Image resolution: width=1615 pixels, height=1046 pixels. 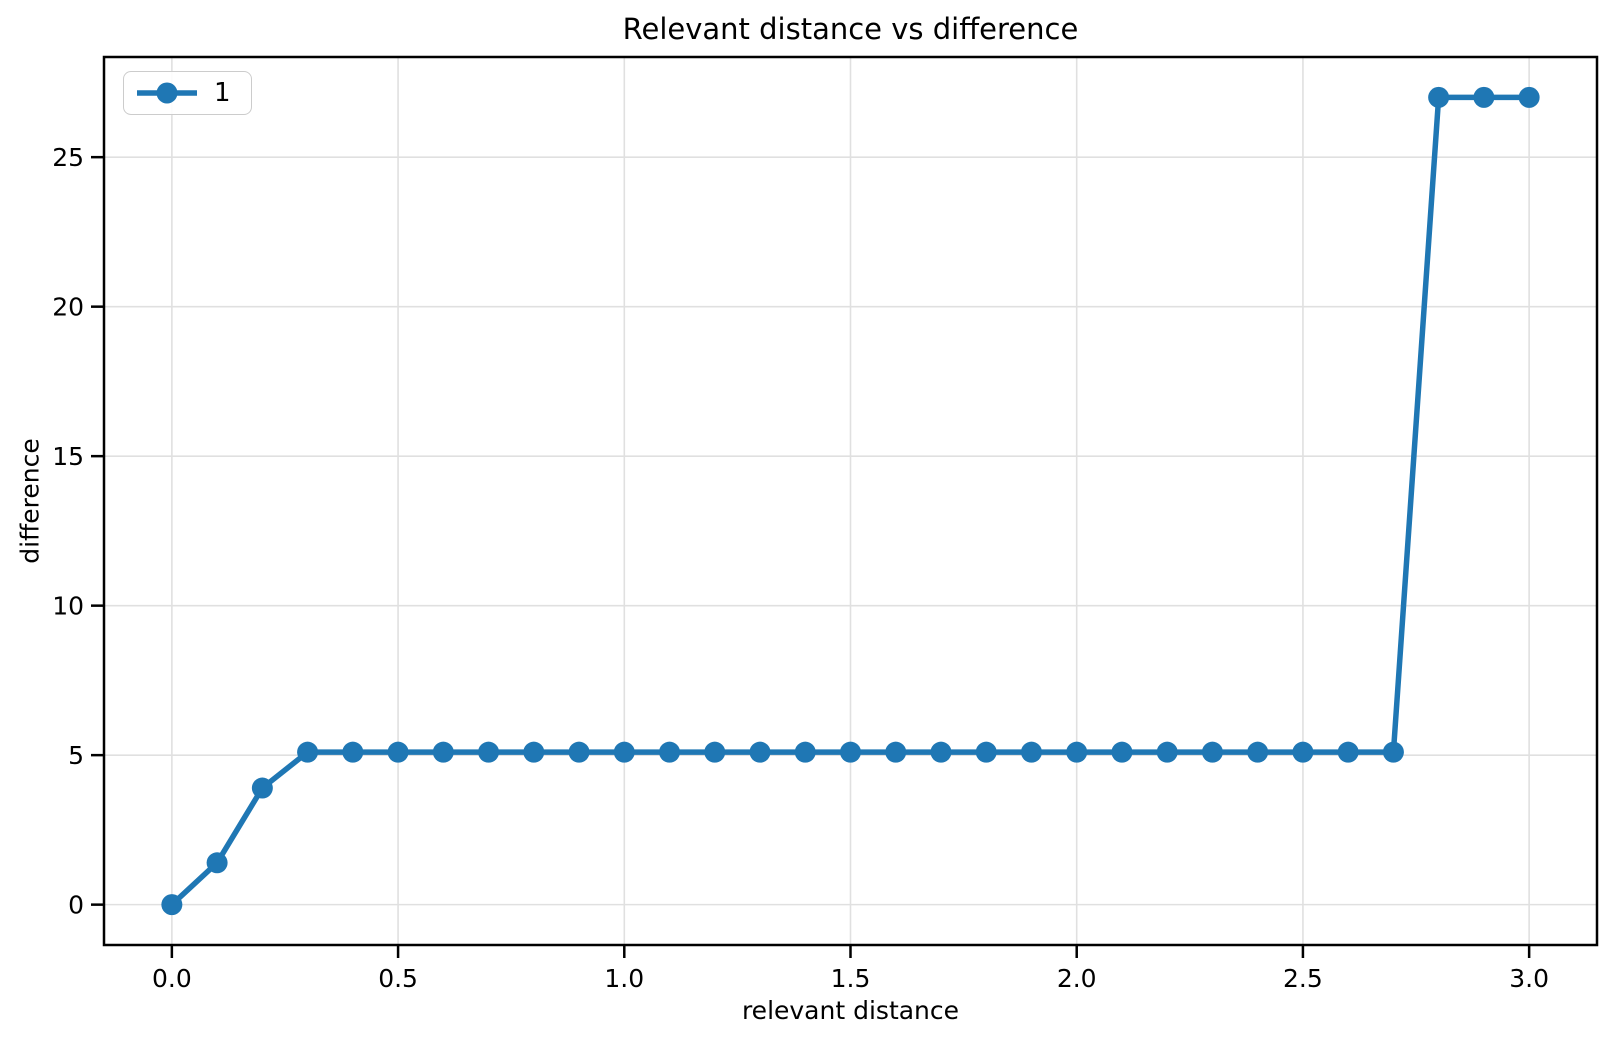 What do you see at coordinates (76, 755) in the screenshot?
I see `y-tick-label: 5` at bounding box center [76, 755].